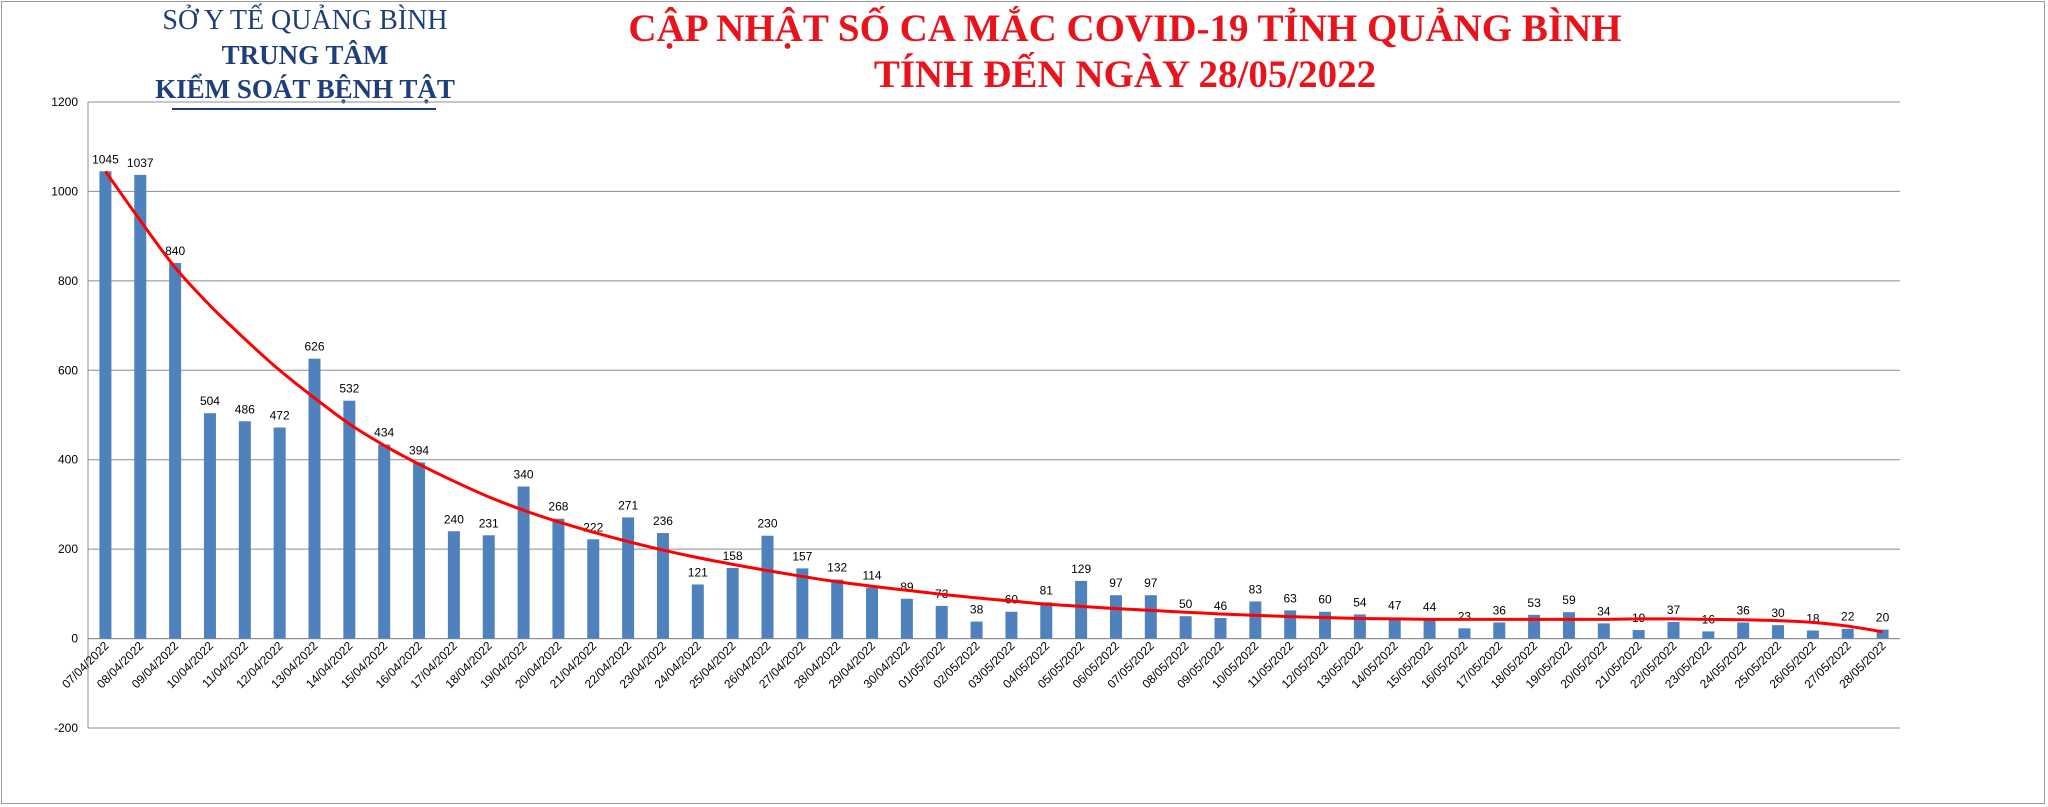 The height and width of the screenshot is (807, 2048). Describe the element at coordinates (68, 370) in the screenshot. I see `y-tick-label: 600` at that location.